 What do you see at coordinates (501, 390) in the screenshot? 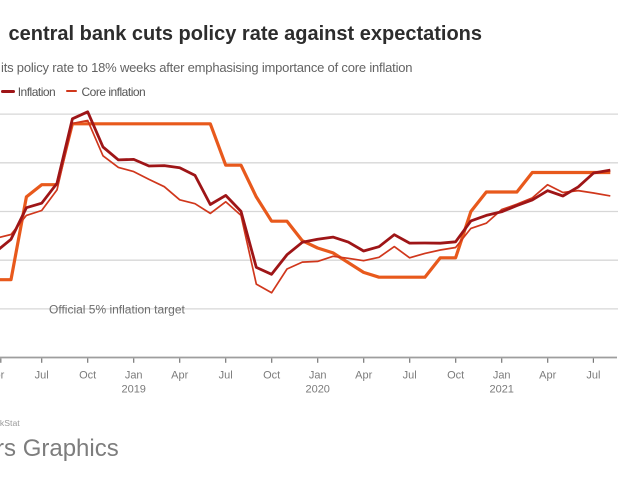
I see `svg-text: 2021` at bounding box center [501, 390].